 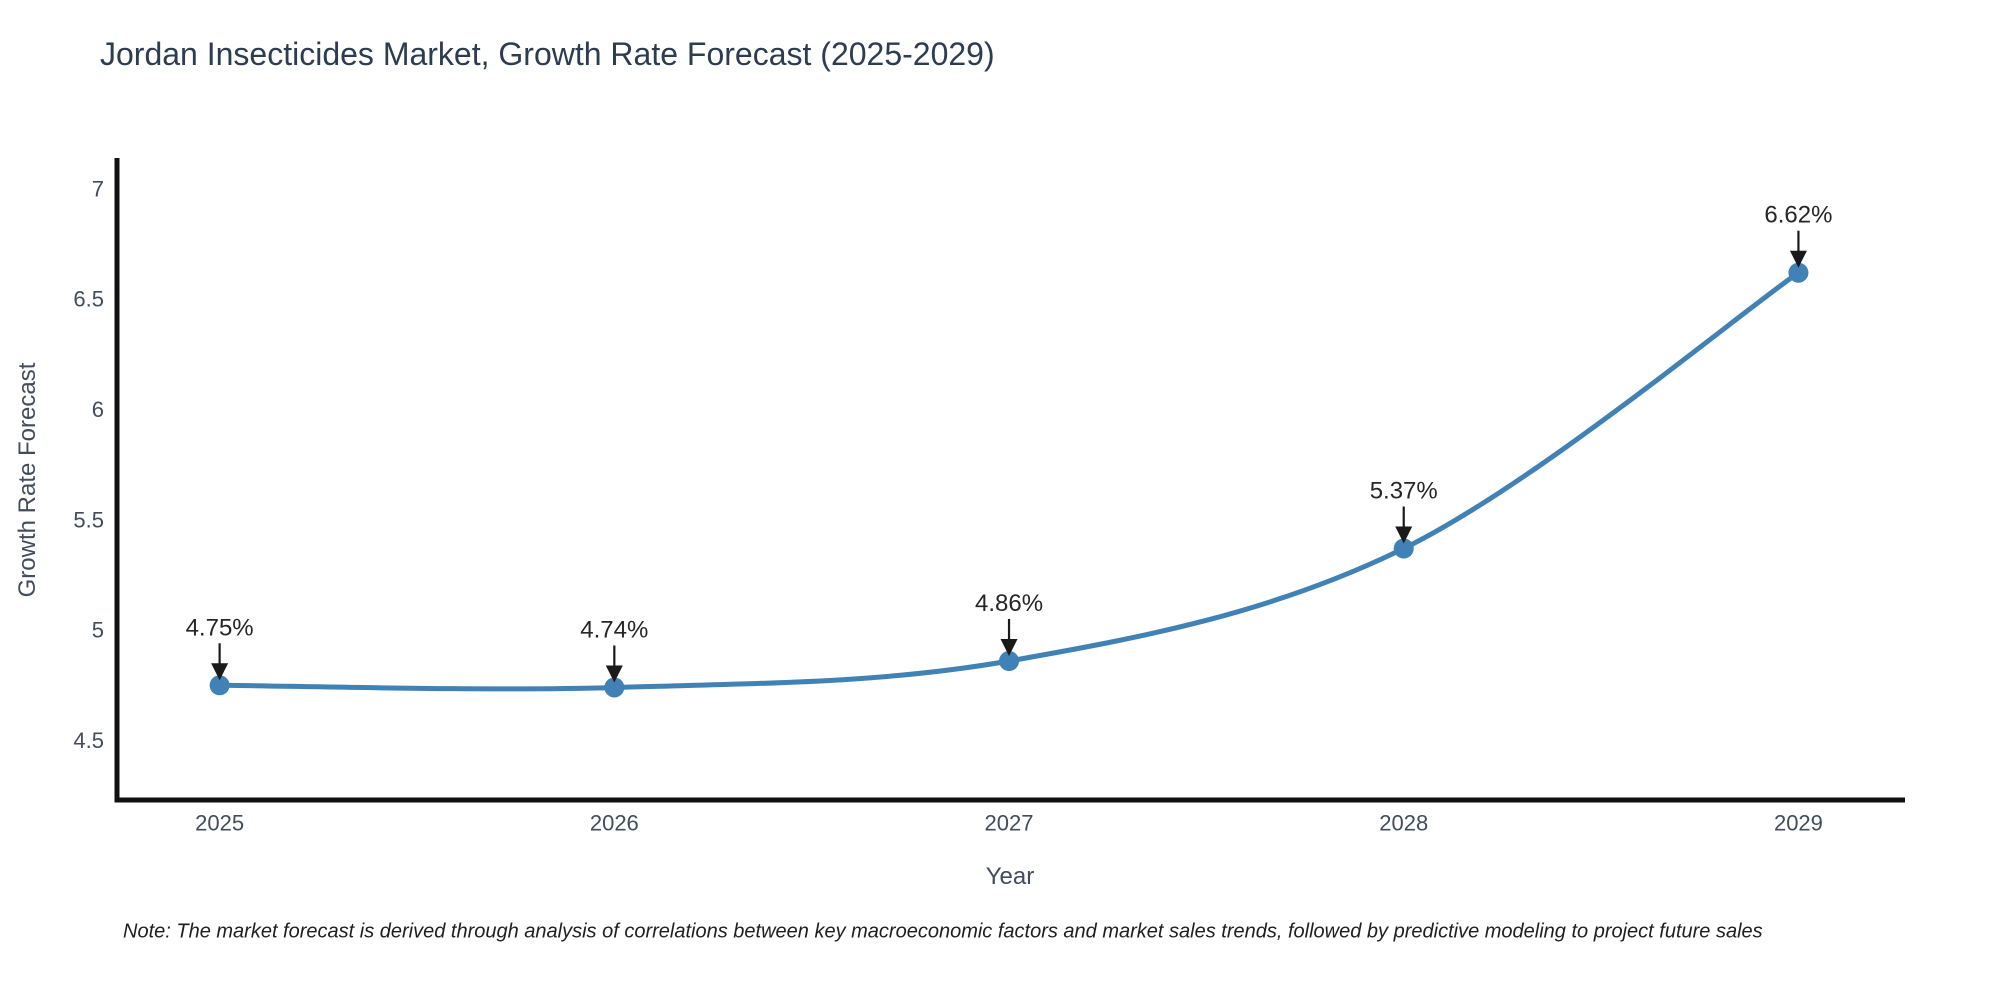 I want to click on y-tick-label: 5.5, so click(x=88, y=519).